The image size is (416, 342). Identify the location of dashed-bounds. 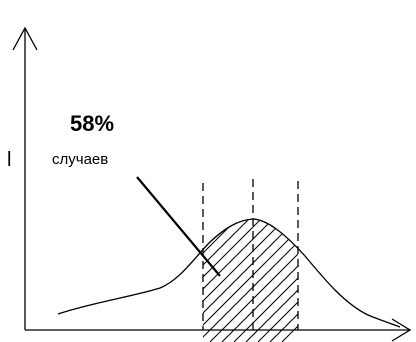
(250, 254).